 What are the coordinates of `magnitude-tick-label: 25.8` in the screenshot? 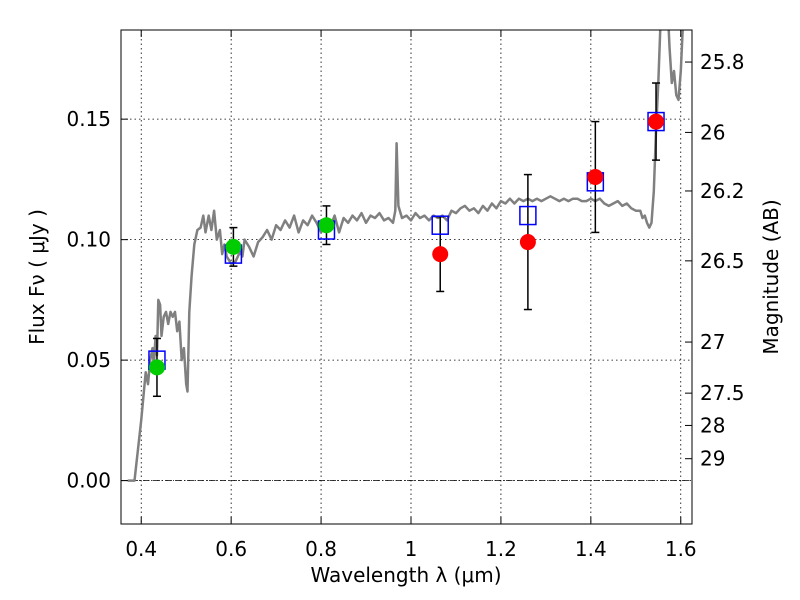 It's located at (722, 62).